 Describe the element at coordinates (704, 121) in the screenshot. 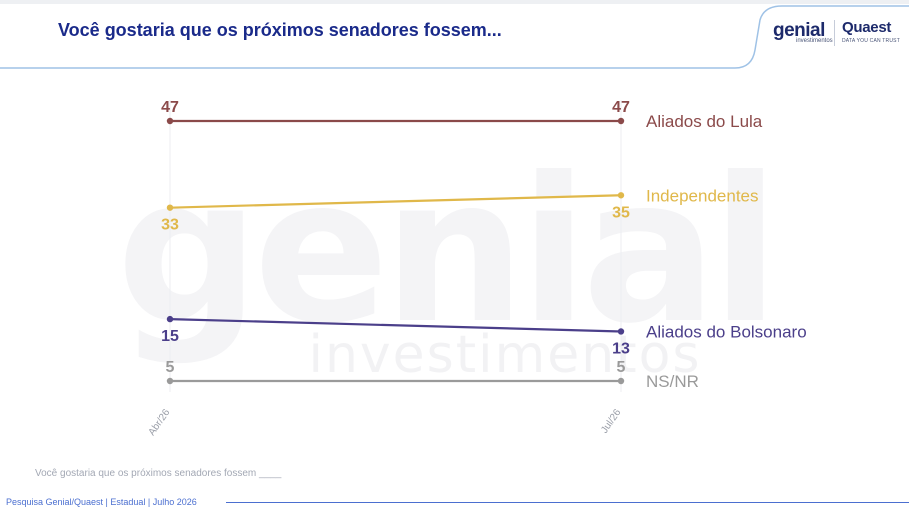

I see `series-name-label: Aliados do Lula` at that location.